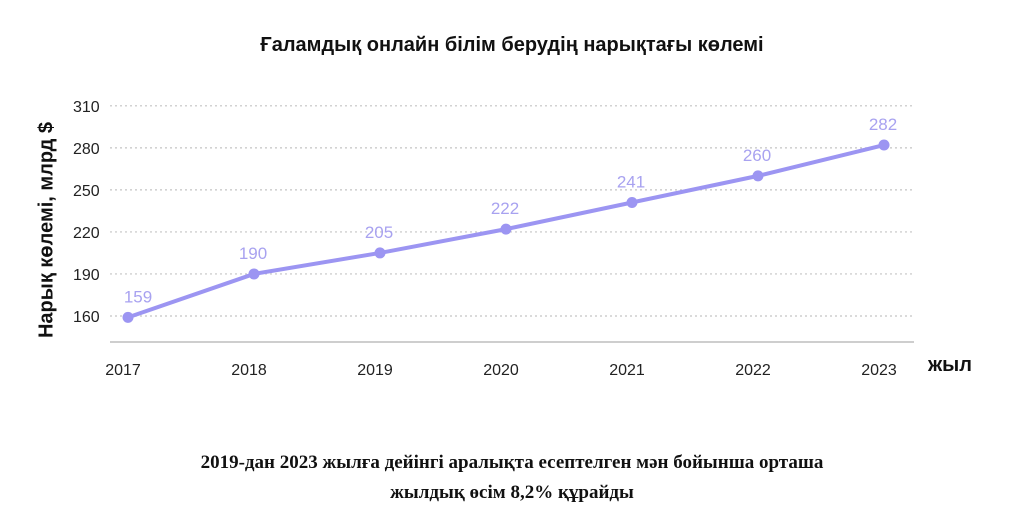  I want to click on data-label: 159, so click(138, 296).